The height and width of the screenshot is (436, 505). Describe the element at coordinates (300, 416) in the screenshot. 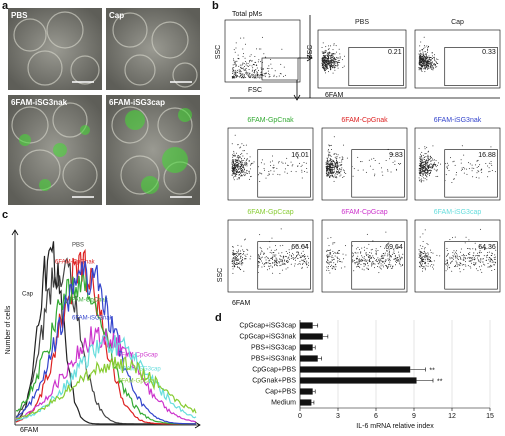

I see `x-tick-label: 0` at that location.